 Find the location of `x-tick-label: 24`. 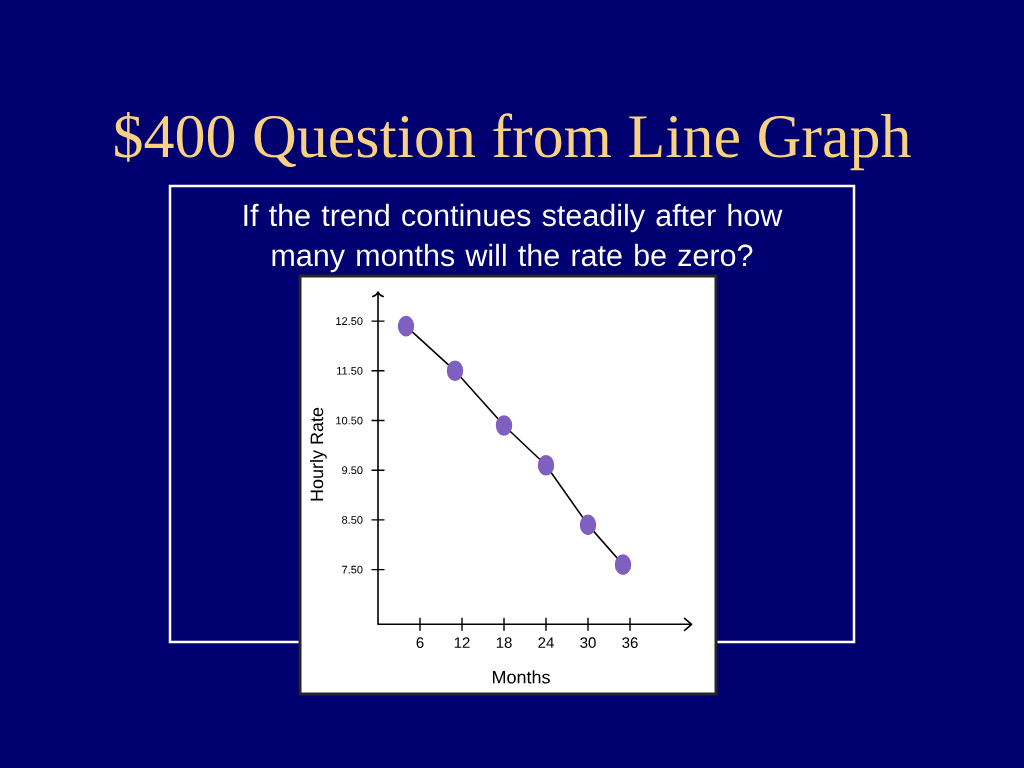

x-tick-label: 24 is located at coordinates (546, 642).